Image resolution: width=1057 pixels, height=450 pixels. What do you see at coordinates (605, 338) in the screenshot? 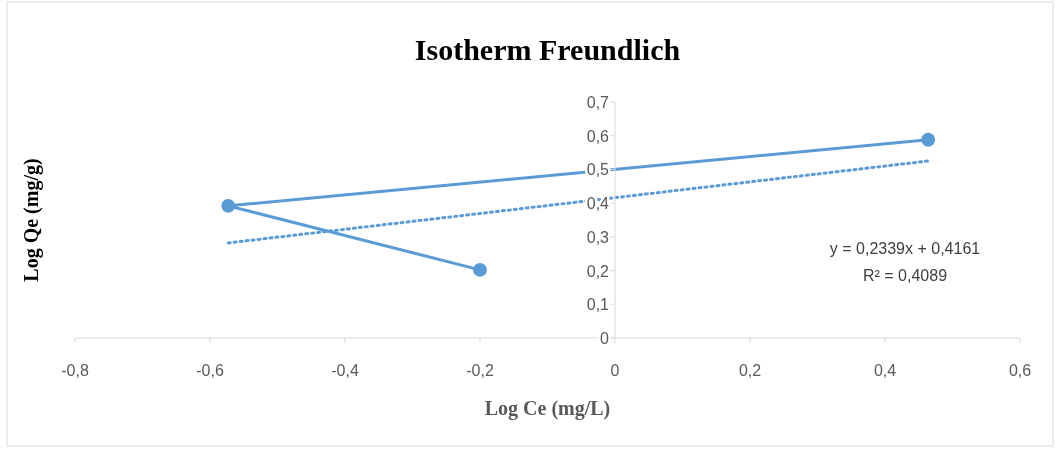
I see `y-tick-label: 0` at bounding box center [605, 338].